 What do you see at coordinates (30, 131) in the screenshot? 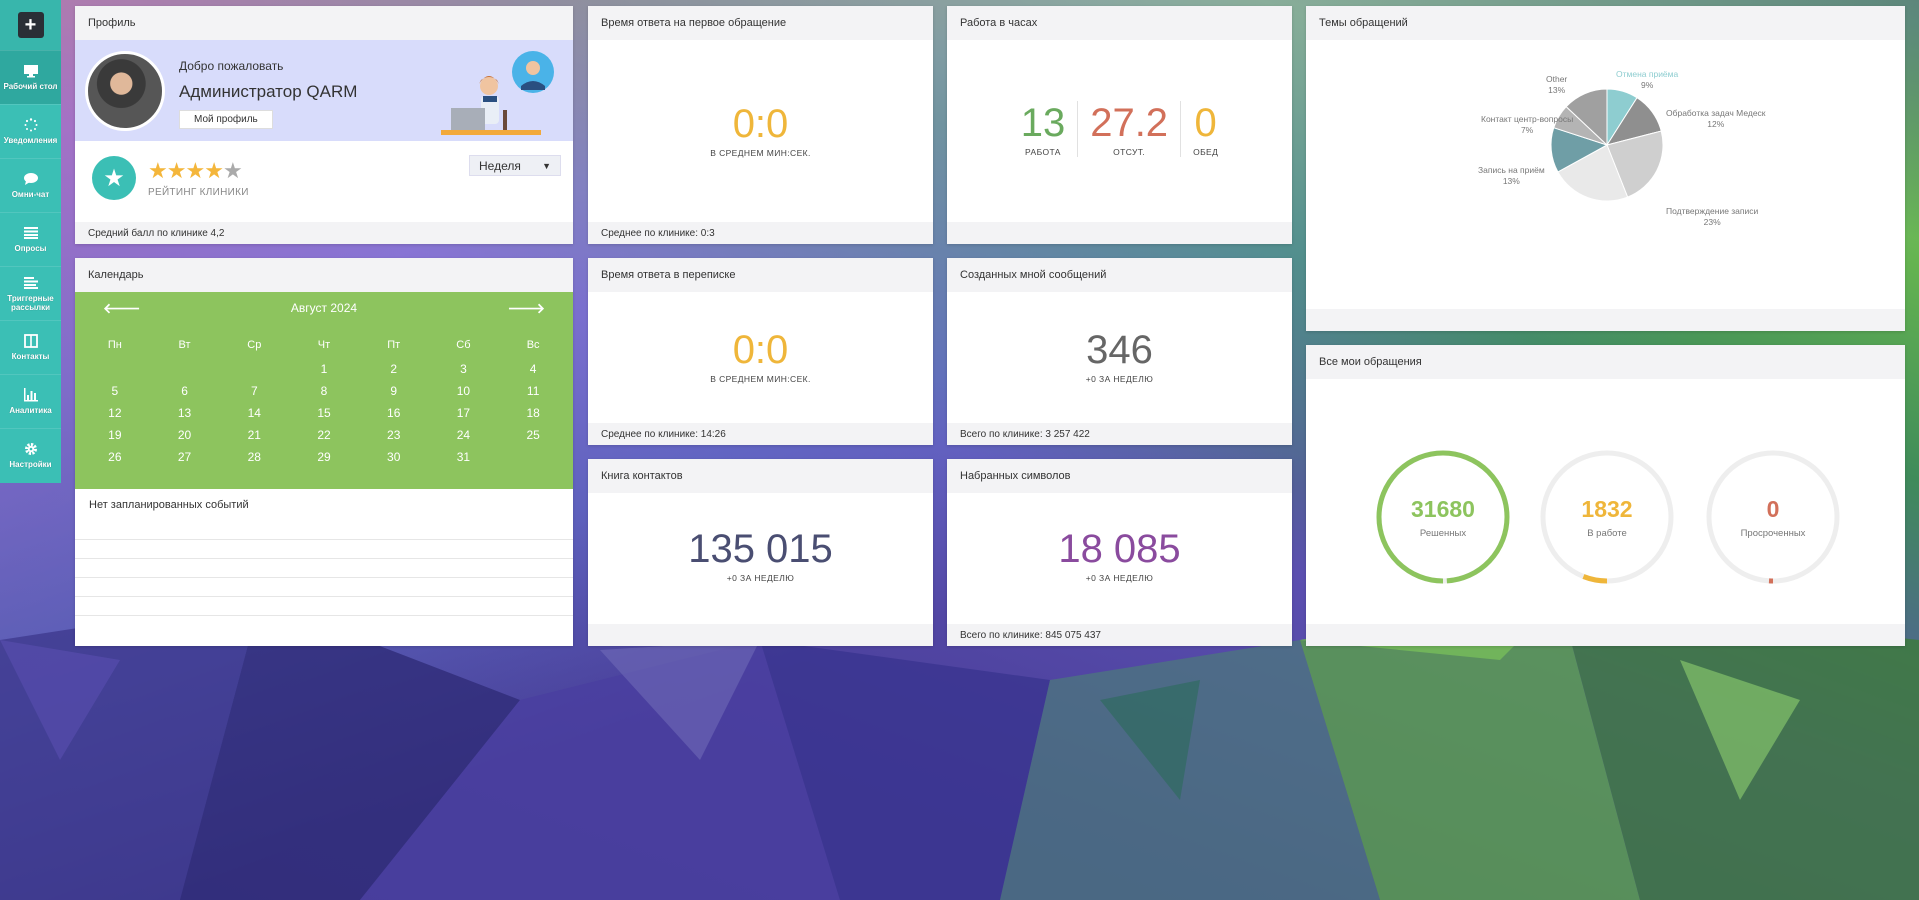
I see `sidebar-item-notifications: Уведомления` at bounding box center [30, 131].